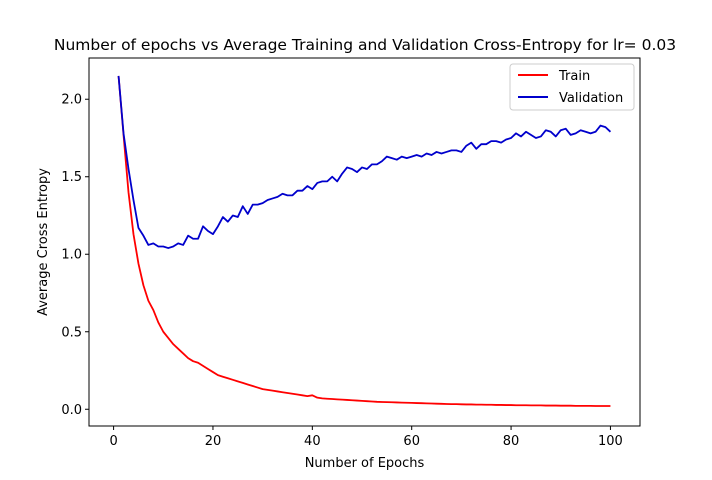 The width and height of the screenshot is (712, 480). What do you see at coordinates (71, 255) in the screenshot?
I see `y-tick-label: 1.0` at bounding box center [71, 255].